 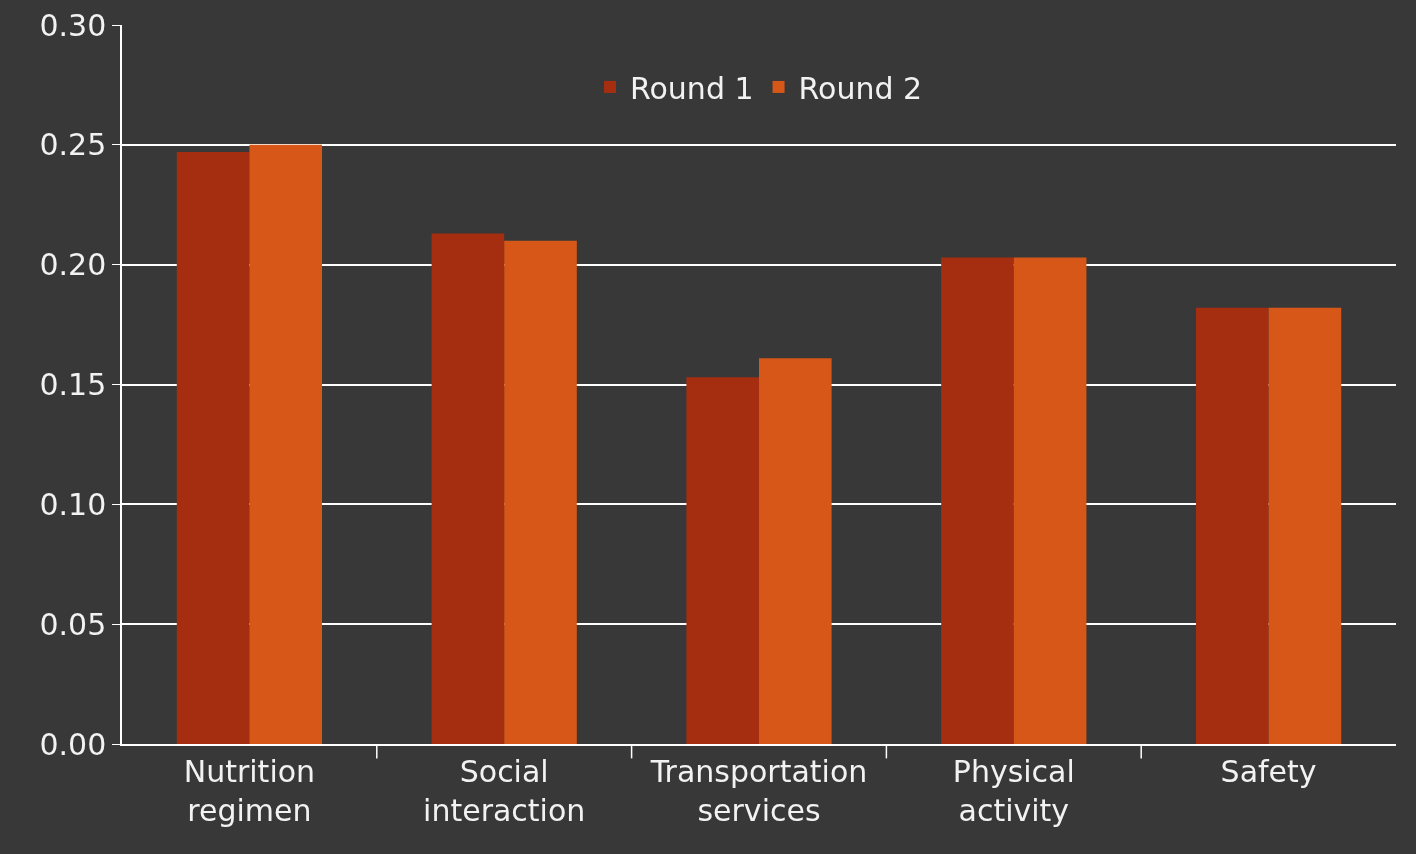 What do you see at coordinates (73, 25) in the screenshot?
I see `y-tick-label: 0.30` at bounding box center [73, 25].